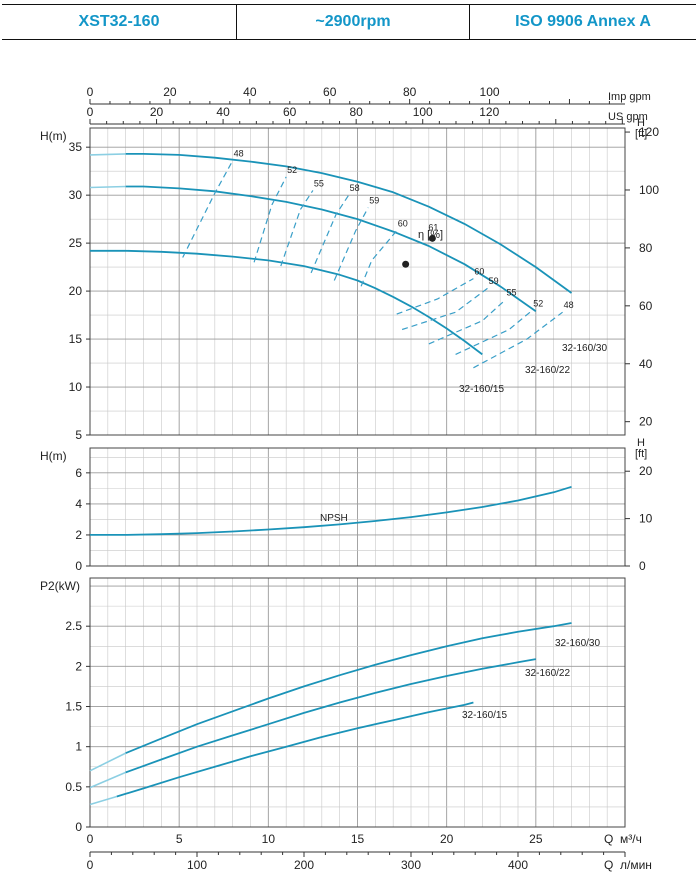 The height and width of the screenshot is (884, 700). What do you see at coordinates (353, 22) in the screenshot?
I see `speed-title: ~2900rpm` at bounding box center [353, 22].